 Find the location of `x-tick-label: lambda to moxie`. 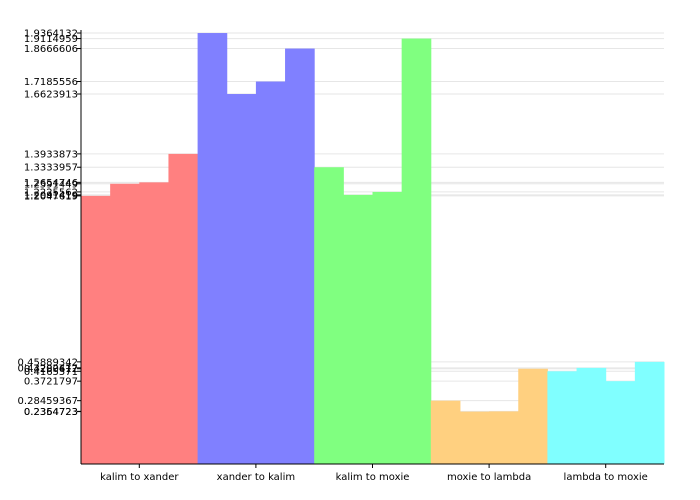

x-tick-label: lambda to moxie is located at coordinates (606, 477).